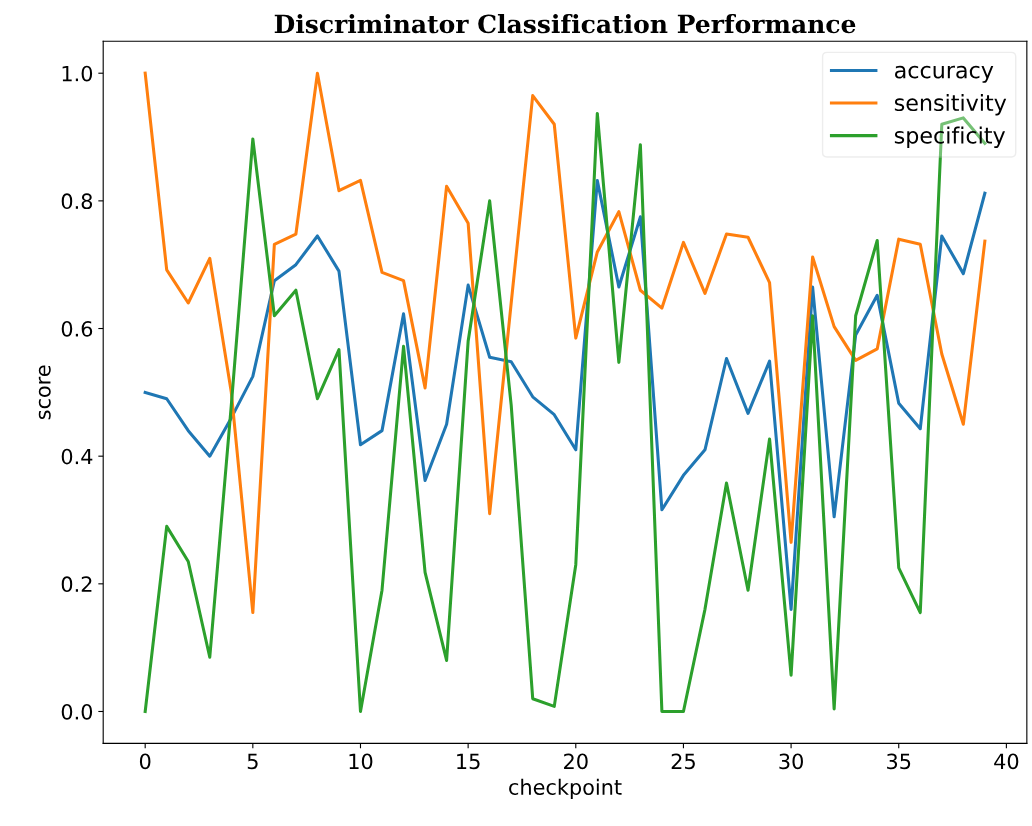  Describe the element at coordinates (576, 761) in the screenshot. I see `x-tick-label: 20` at that location.